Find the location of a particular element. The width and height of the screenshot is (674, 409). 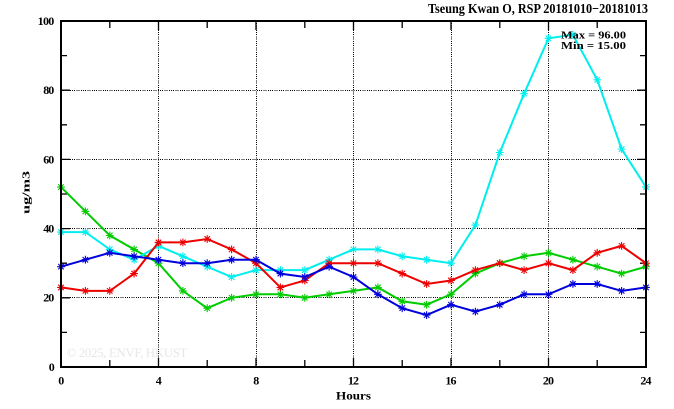

svg-text: ug/m3 is located at coordinates (27, 192).